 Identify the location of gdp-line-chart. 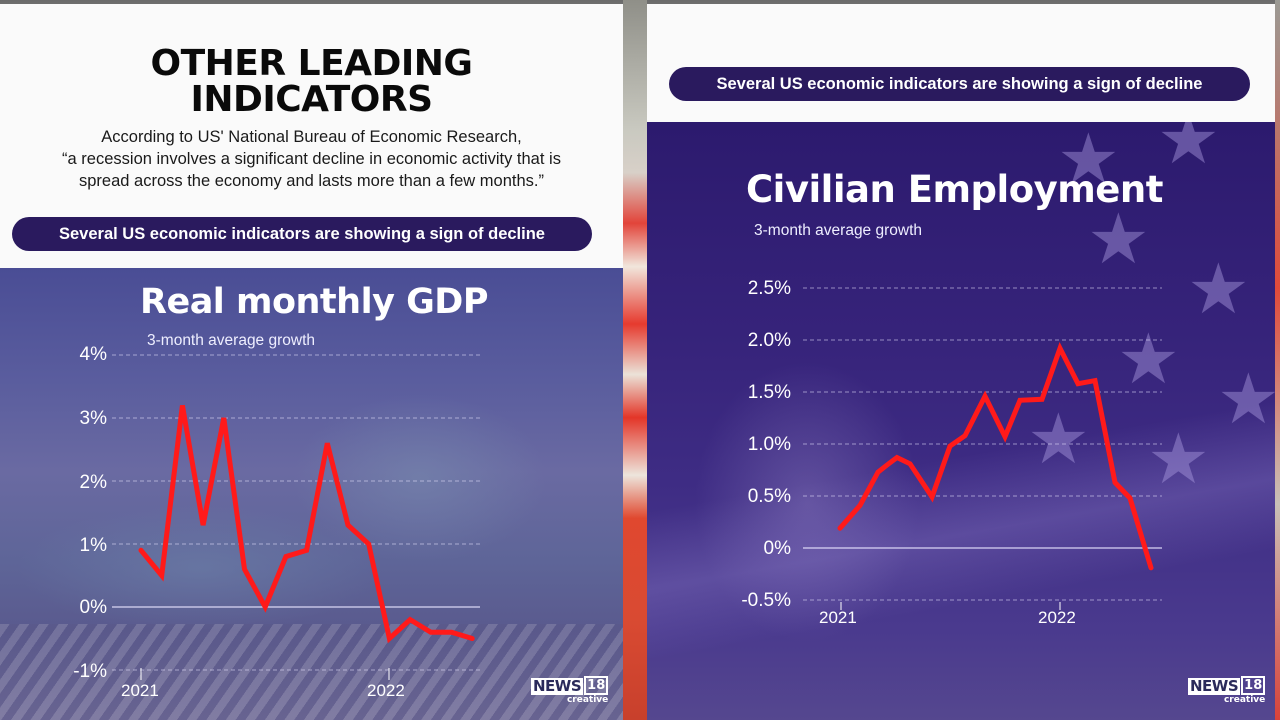
(296, 517).